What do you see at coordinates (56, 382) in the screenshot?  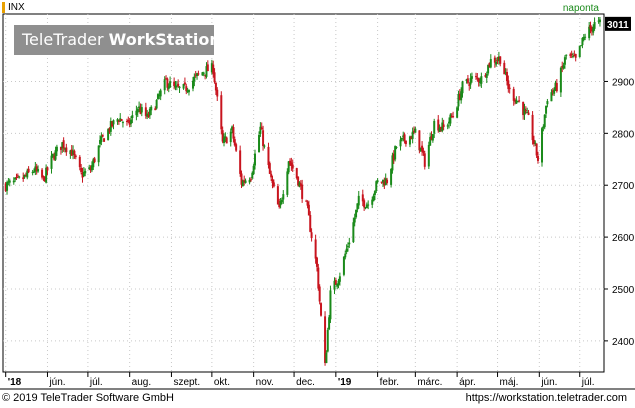 I see `x-tick-label: jún.` at bounding box center [56, 382].